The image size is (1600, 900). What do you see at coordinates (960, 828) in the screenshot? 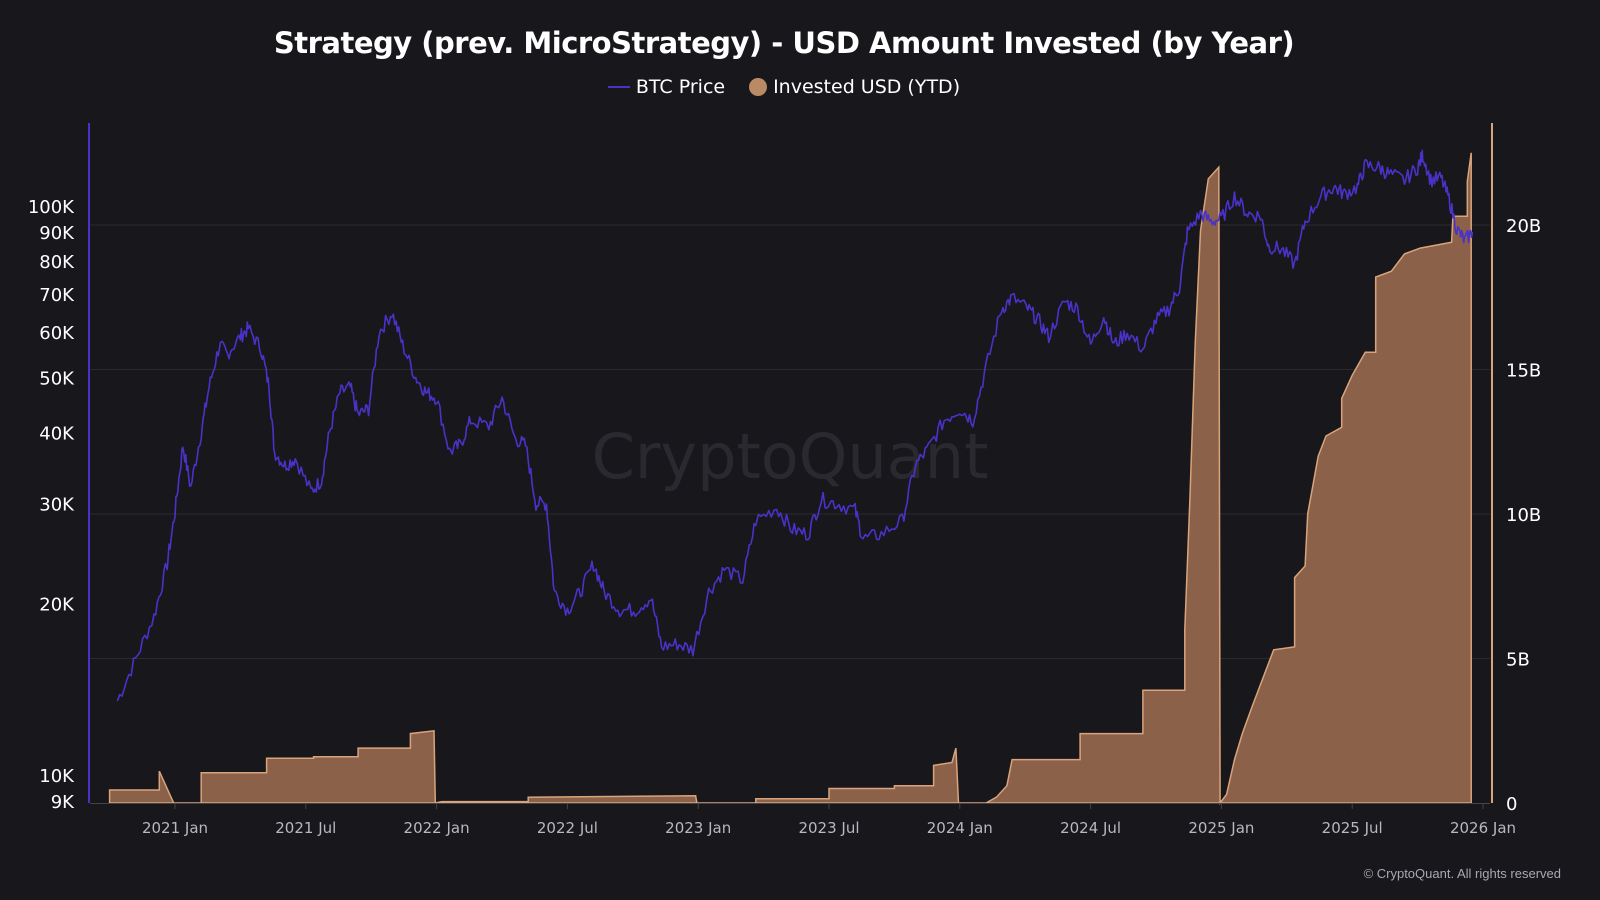
I see `x-tick-label: 2024 Jan` at bounding box center [960, 828].